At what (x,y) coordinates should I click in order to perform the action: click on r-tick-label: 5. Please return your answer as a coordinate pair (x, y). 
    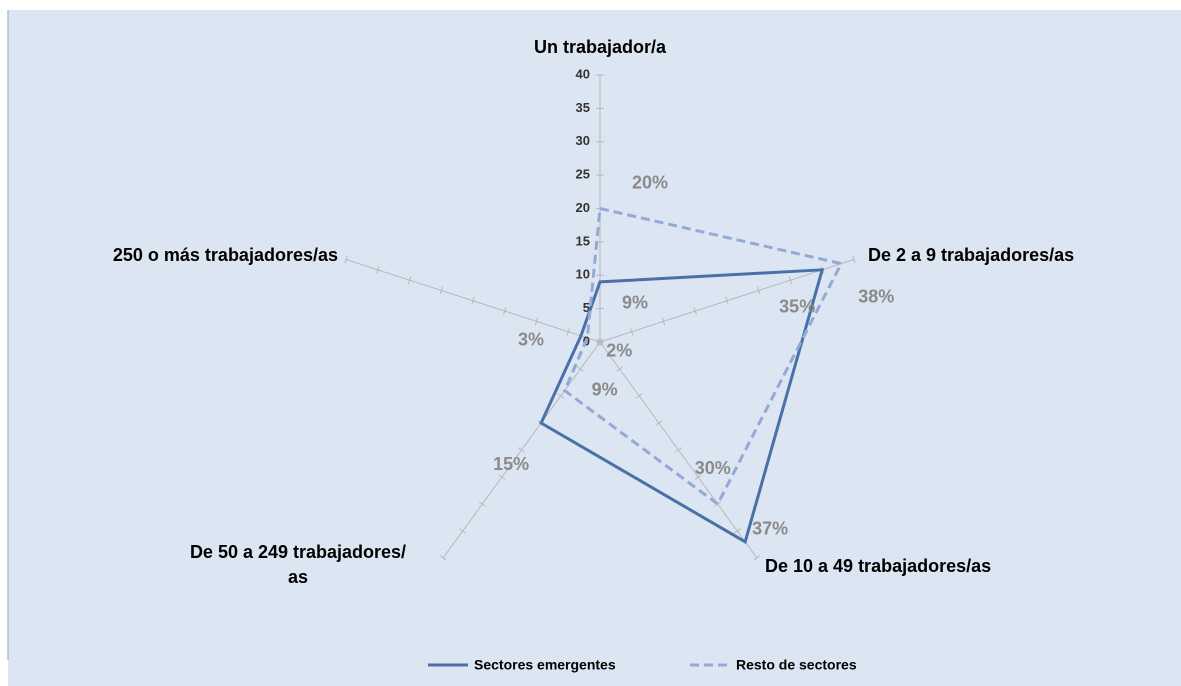
    Looking at the image, I should click on (586, 307).